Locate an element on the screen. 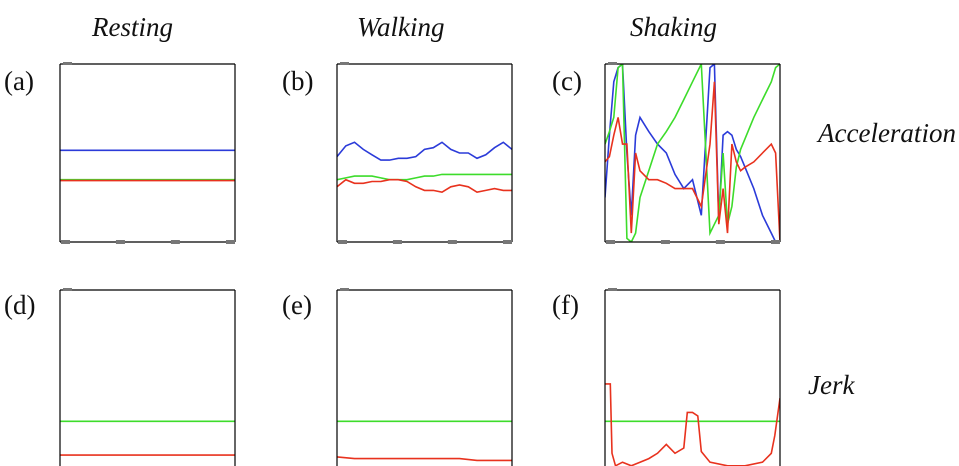 The height and width of the screenshot is (466, 959). column-title-walking: Walking is located at coordinates (401, 27).